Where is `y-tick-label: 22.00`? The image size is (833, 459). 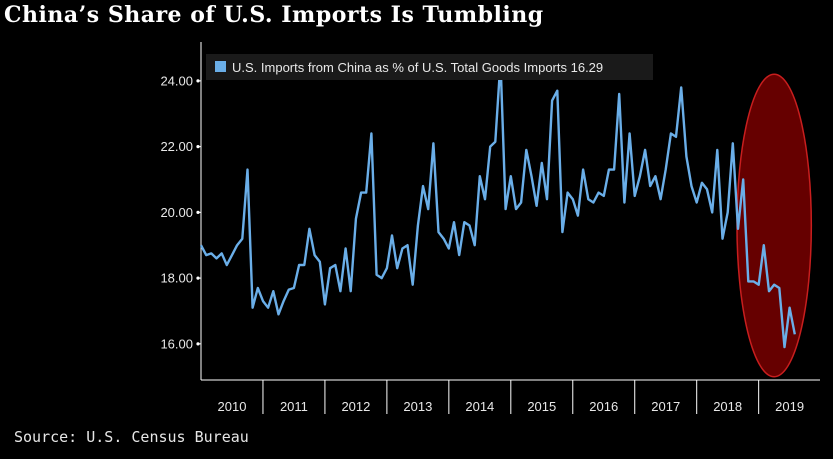
y-tick-label: 22.00 is located at coordinates (176, 146).